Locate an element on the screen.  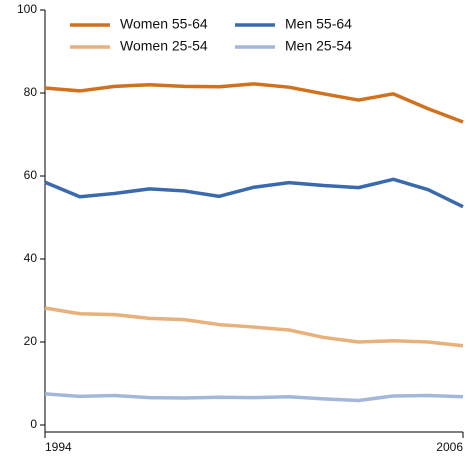
y-tick-label: 60 is located at coordinates (31, 175).